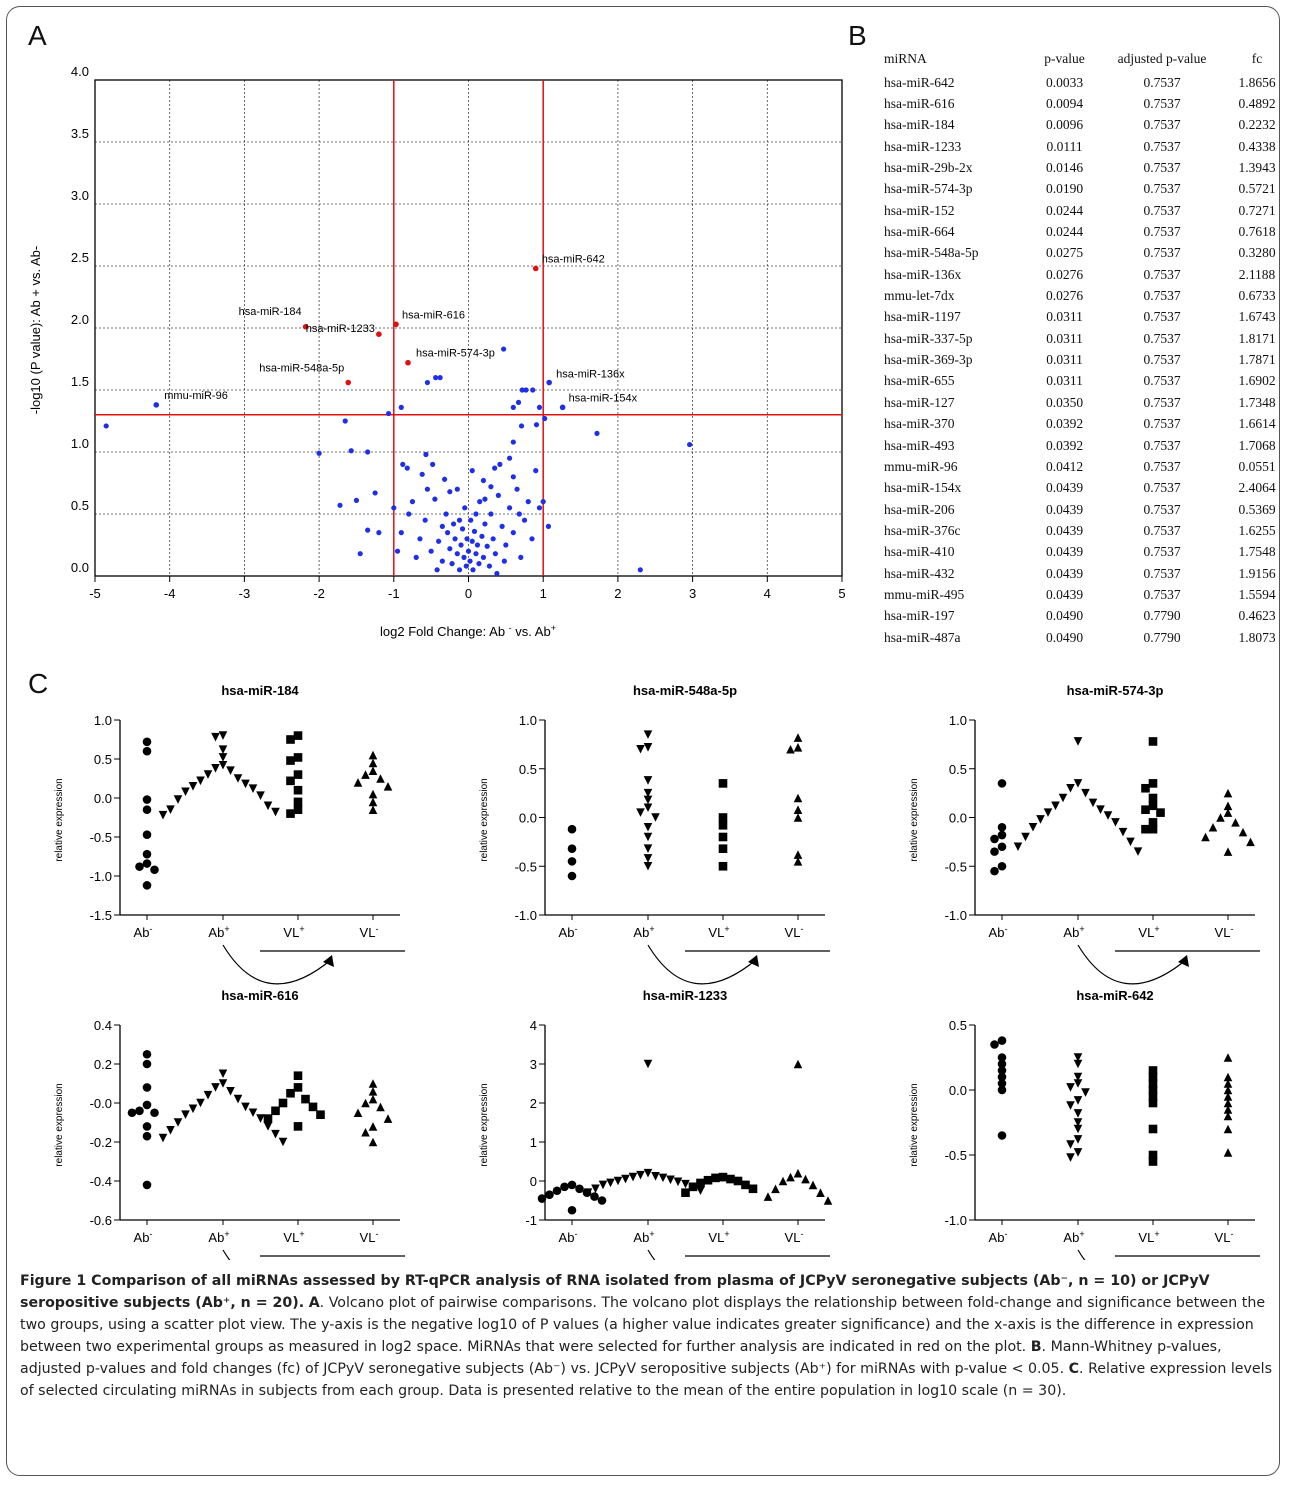  What do you see at coordinates (685, 690) in the screenshot?
I see `plot-title: hsa-miR-548a-5p` at bounding box center [685, 690].